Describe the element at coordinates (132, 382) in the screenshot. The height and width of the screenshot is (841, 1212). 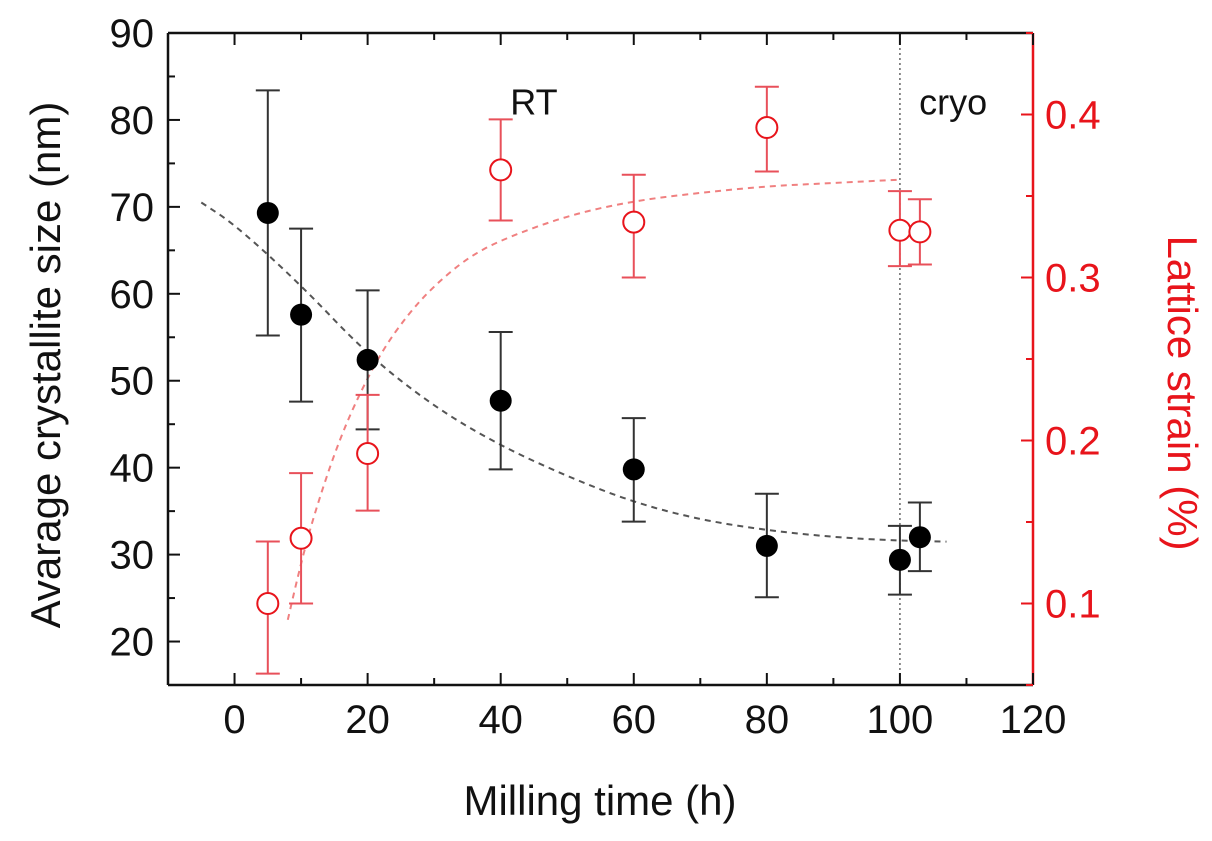
I see `y-left-tick-label: 50` at that location.